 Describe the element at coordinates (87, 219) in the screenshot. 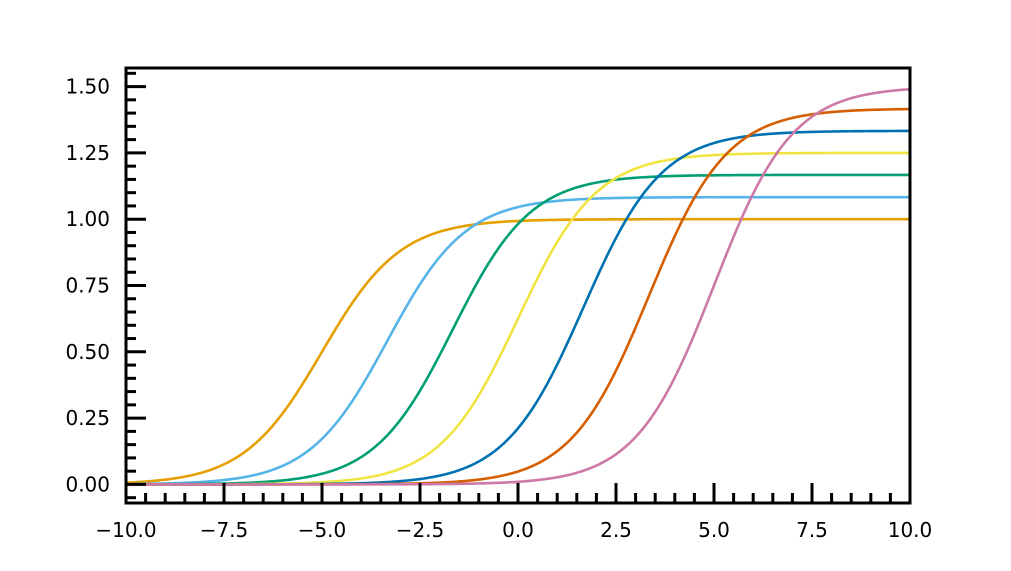

I see `y-tick-label: 1.00` at that location.